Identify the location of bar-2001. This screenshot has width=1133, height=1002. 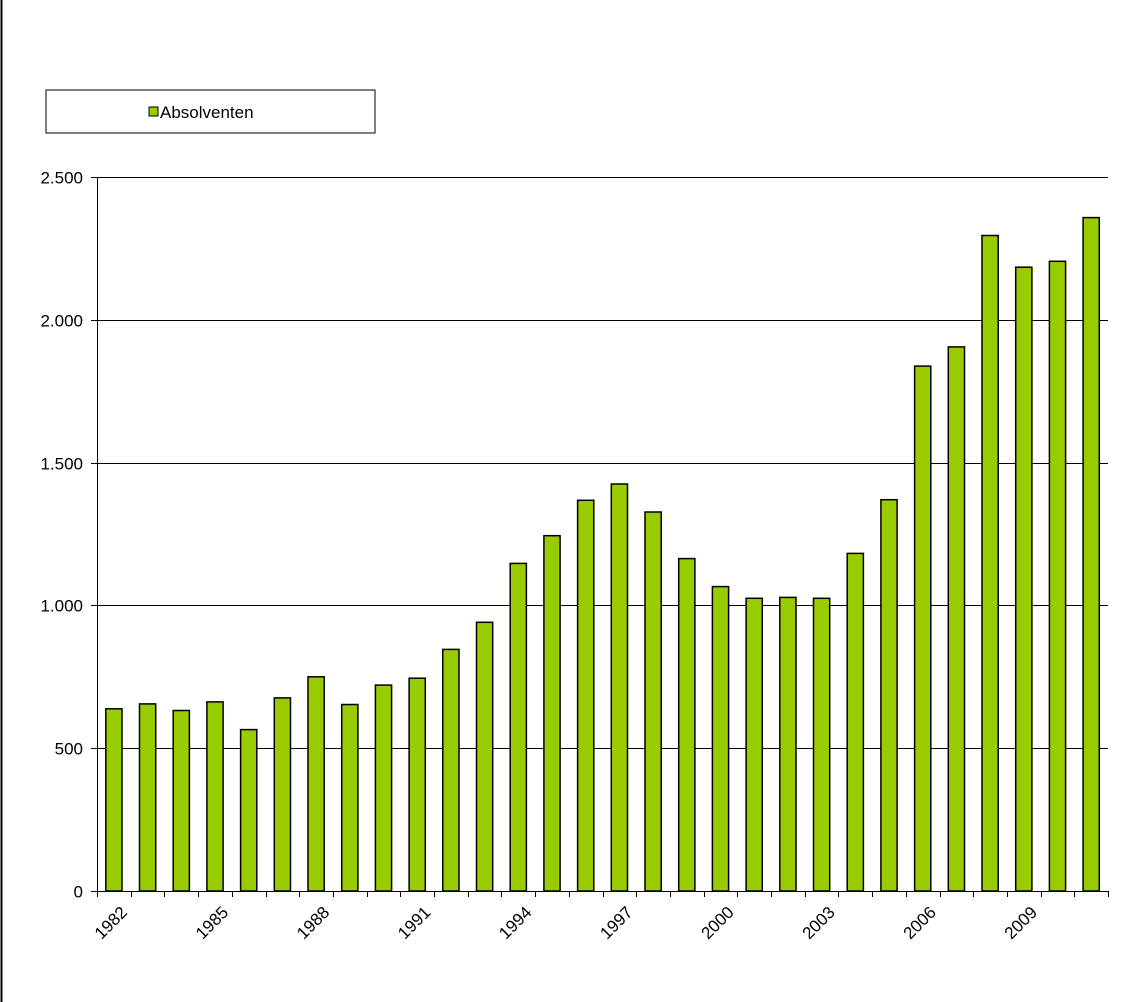
(754, 744).